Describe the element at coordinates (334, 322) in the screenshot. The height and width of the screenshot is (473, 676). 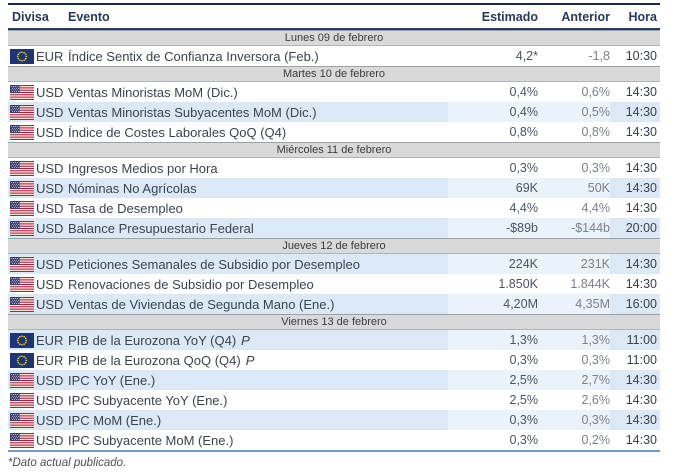
I see `date-label: Viernes 13 de febrero` at that location.